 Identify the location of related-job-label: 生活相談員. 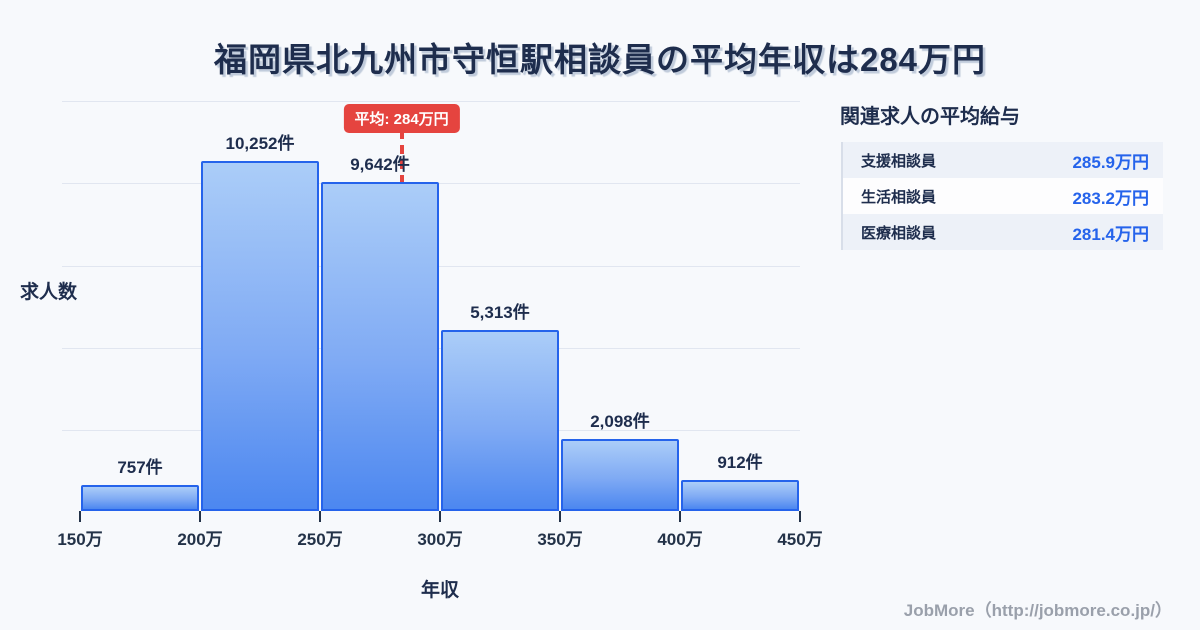
(899, 197).